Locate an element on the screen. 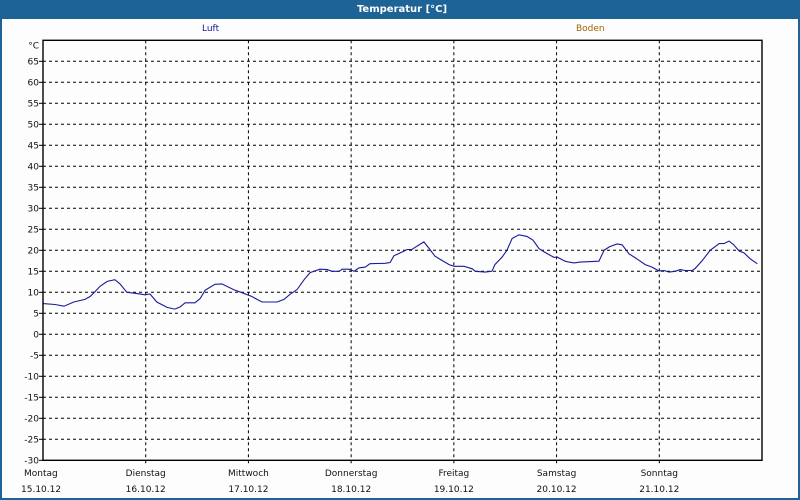  y-tick-label: 5 is located at coordinates (36, 314).